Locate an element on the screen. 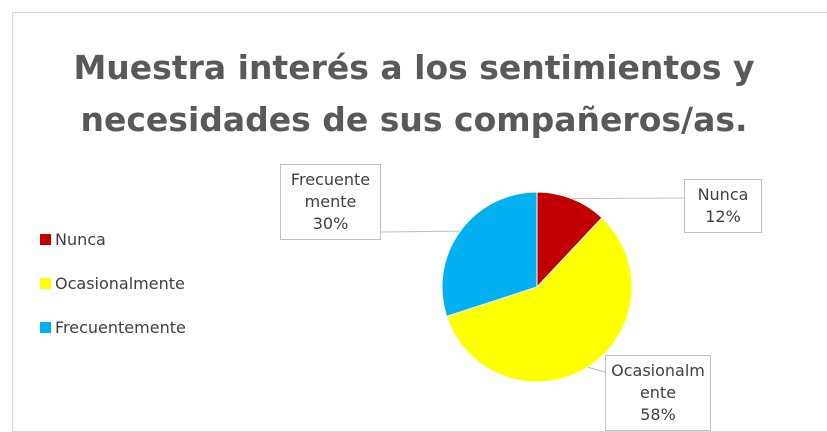  legend-text: Nunca is located at coordinates (80, 239).